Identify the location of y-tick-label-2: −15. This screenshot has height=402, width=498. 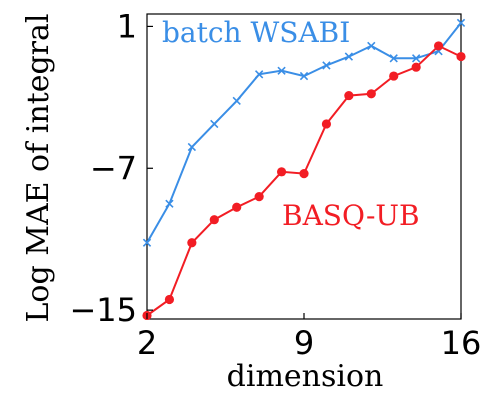
(103, 310).